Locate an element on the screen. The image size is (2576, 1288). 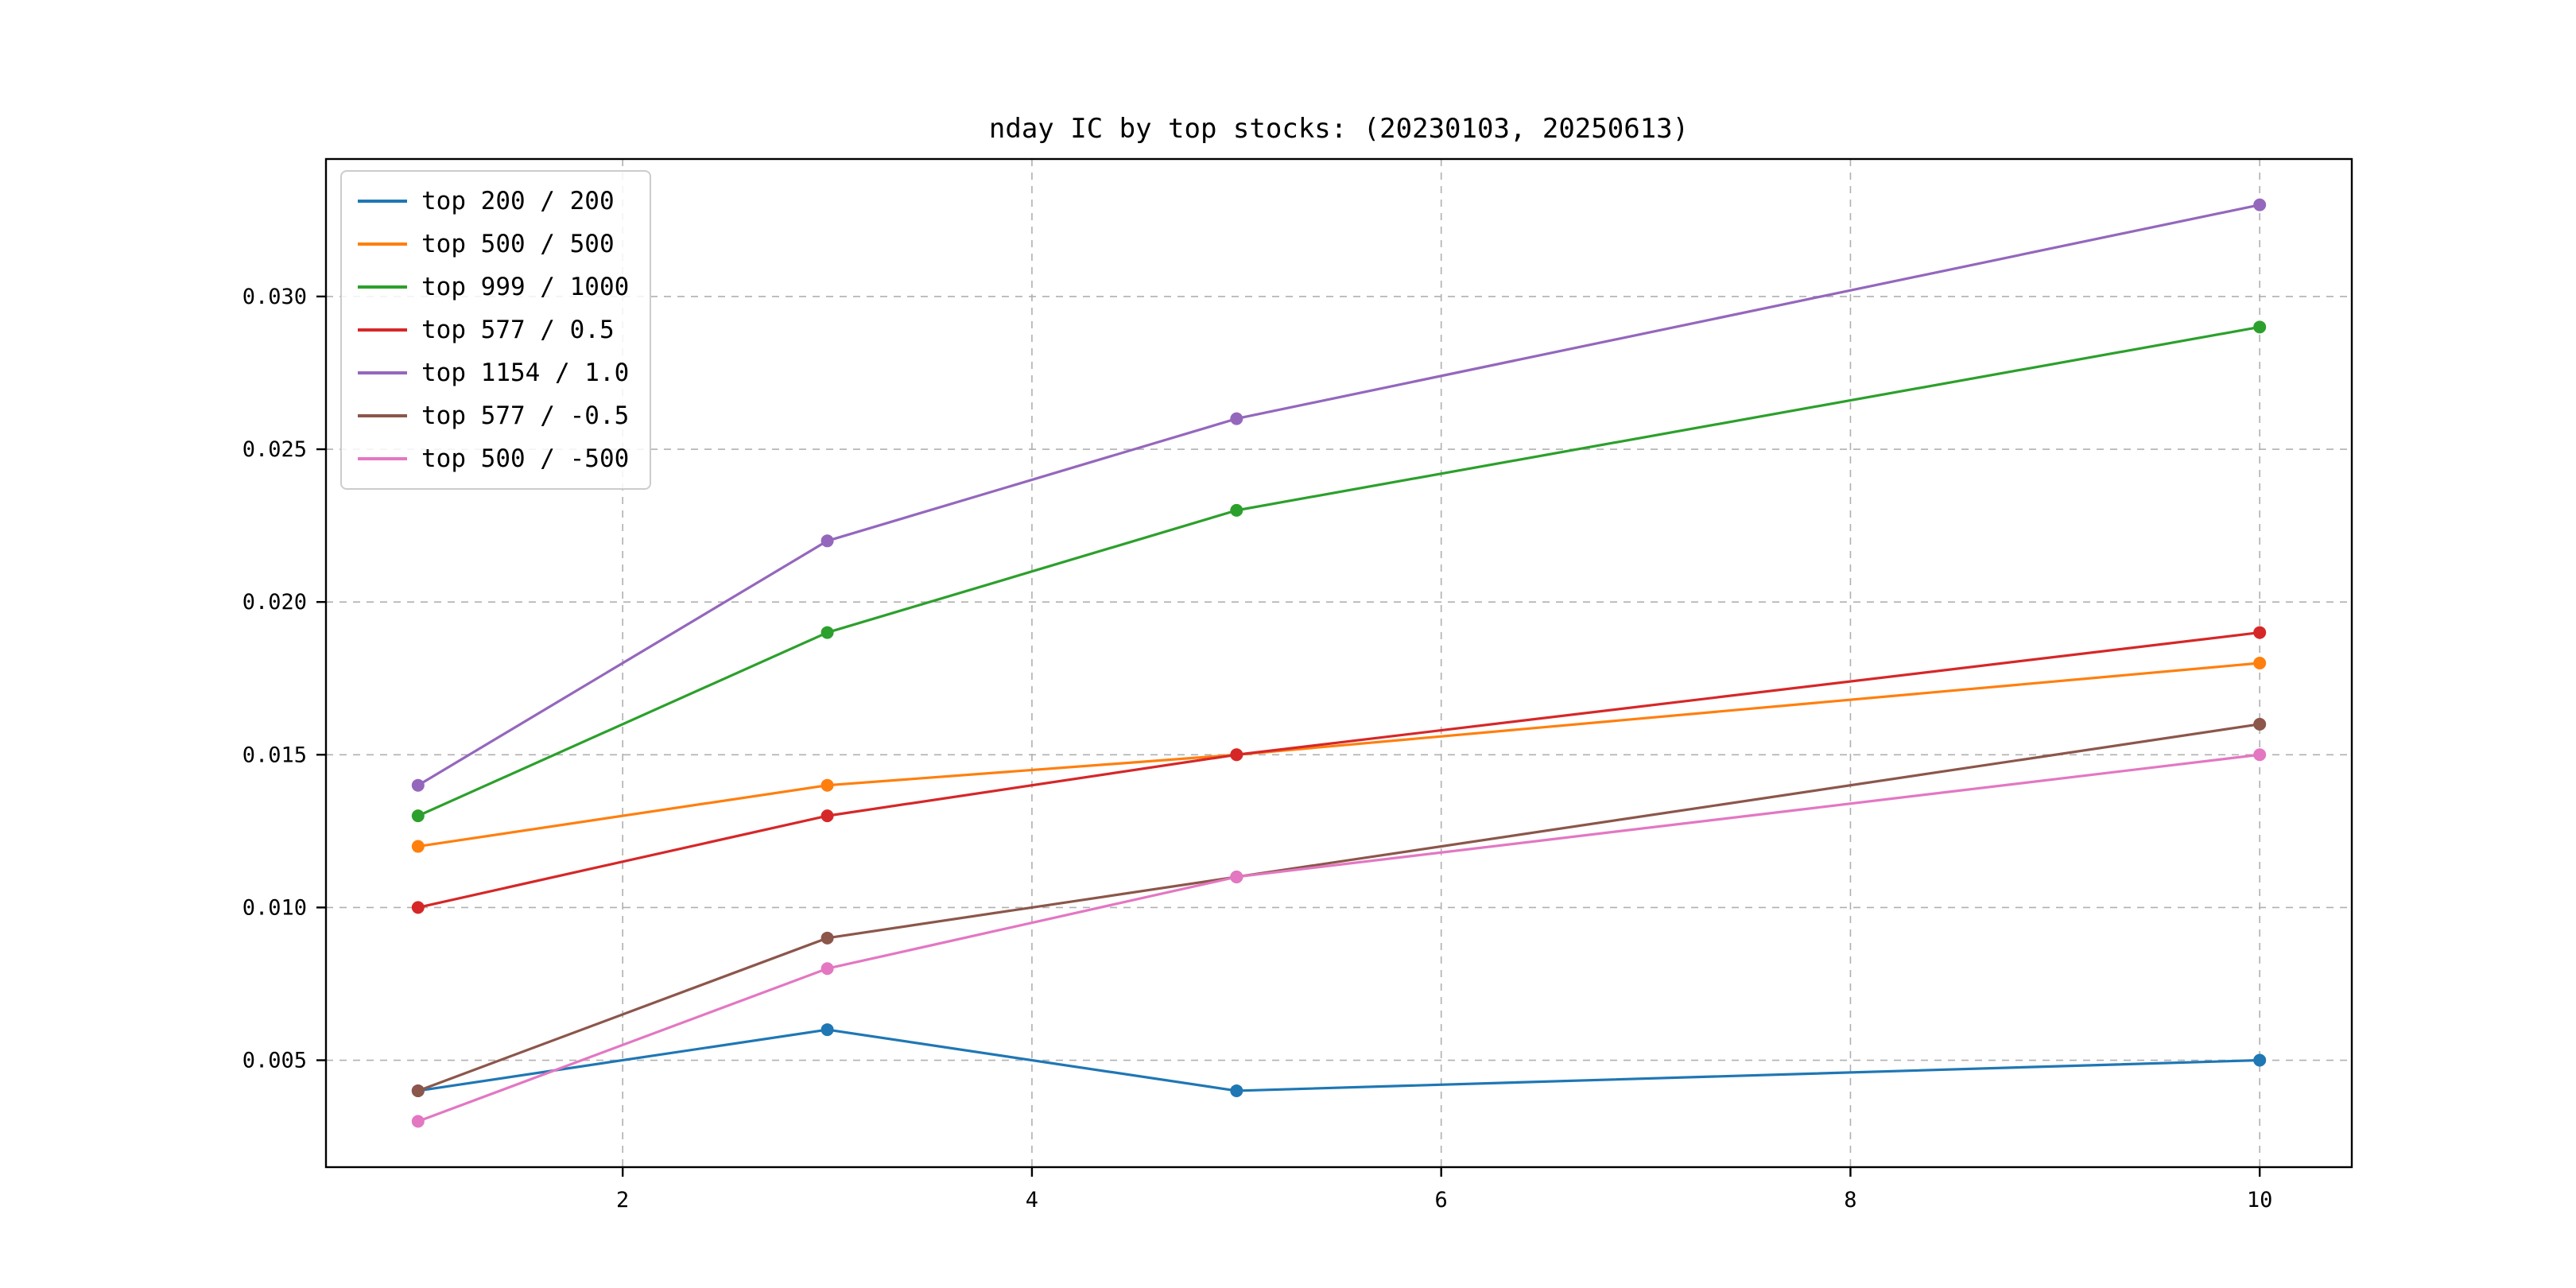
legend-label: top 577 / -0.5 is located at coordinates (525, 416).